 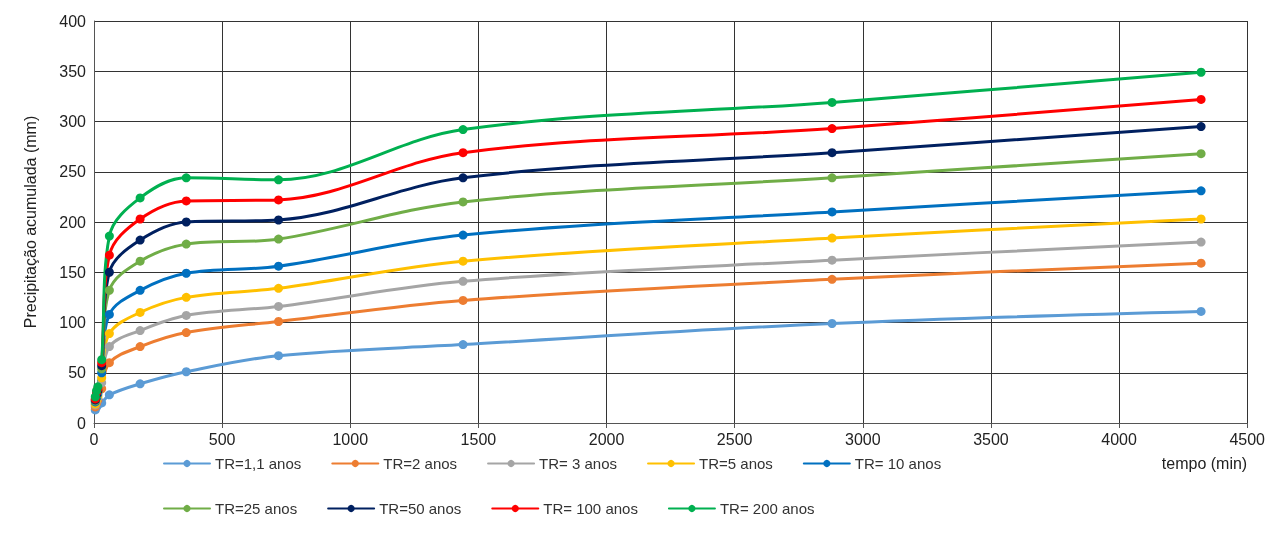 I want to click on legend-label: TR= 3 anos, so click(x=578, y=463).